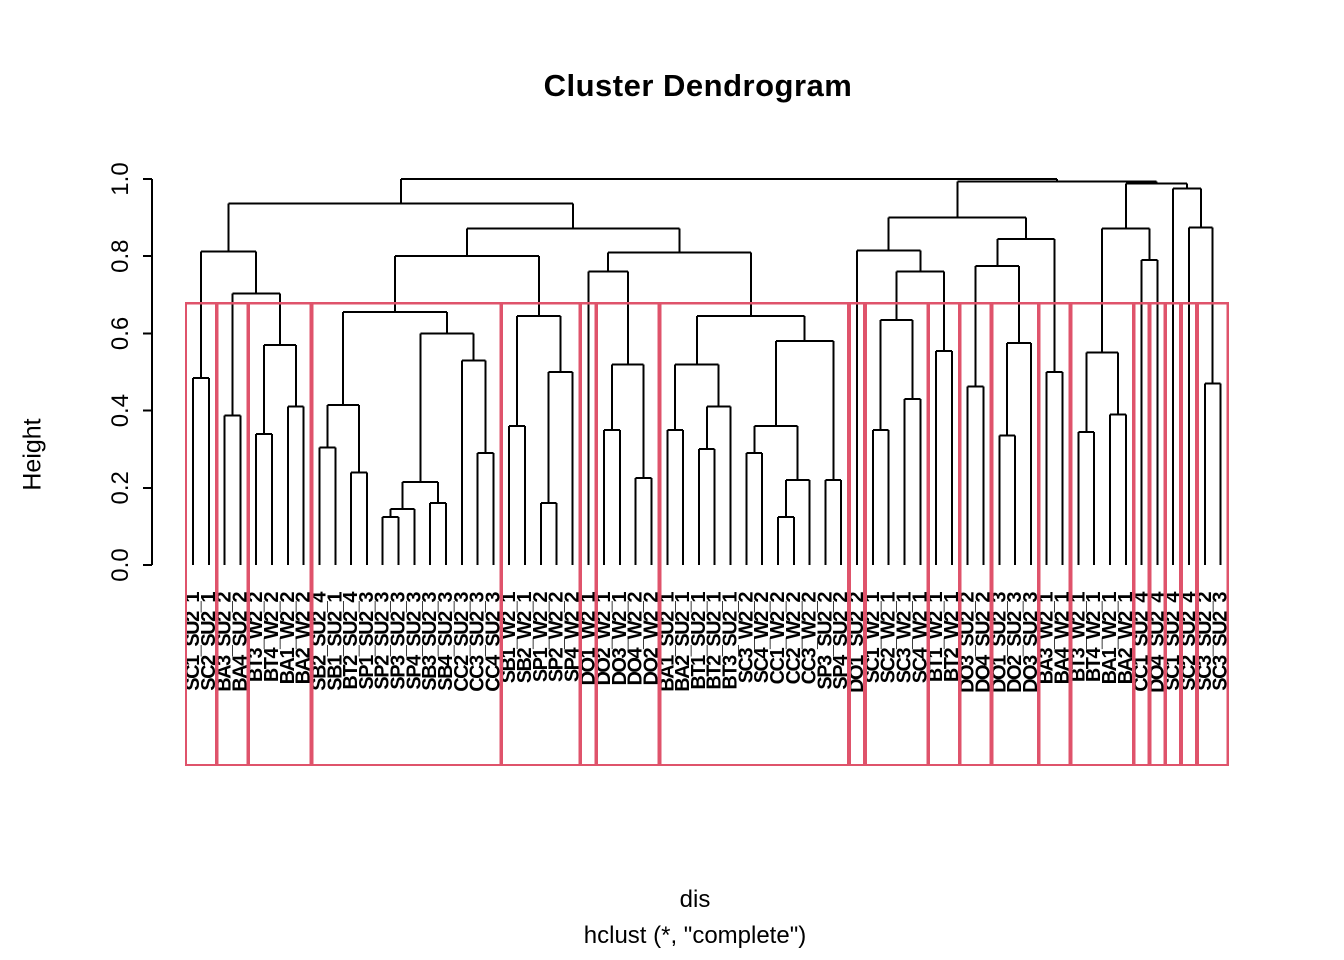 The image size is (1344, 960). Describe the element at coordinates (1142, 641) in the screenshot. I see `svg-text: CC1_SU2_4` at that location.